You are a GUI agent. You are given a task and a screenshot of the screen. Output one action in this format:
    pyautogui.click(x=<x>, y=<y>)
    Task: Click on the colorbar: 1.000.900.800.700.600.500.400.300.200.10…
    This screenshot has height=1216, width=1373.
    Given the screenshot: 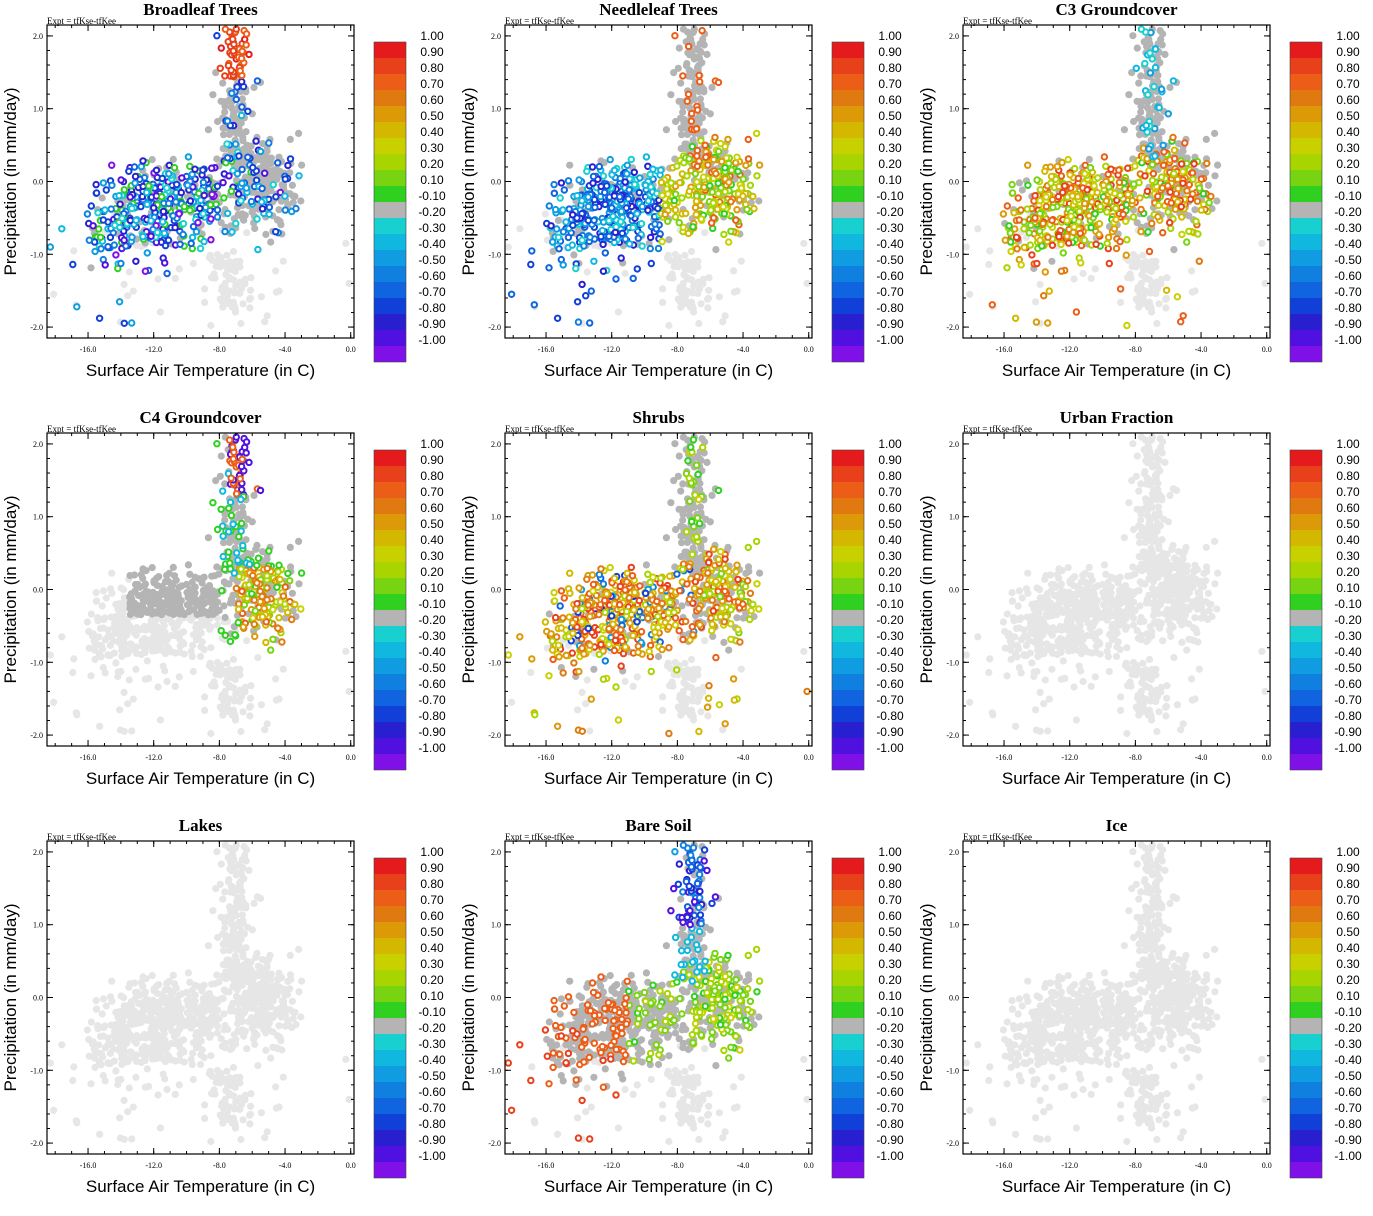 What is the action you would take?
    pyautogui.click(x=868, y=195)
    